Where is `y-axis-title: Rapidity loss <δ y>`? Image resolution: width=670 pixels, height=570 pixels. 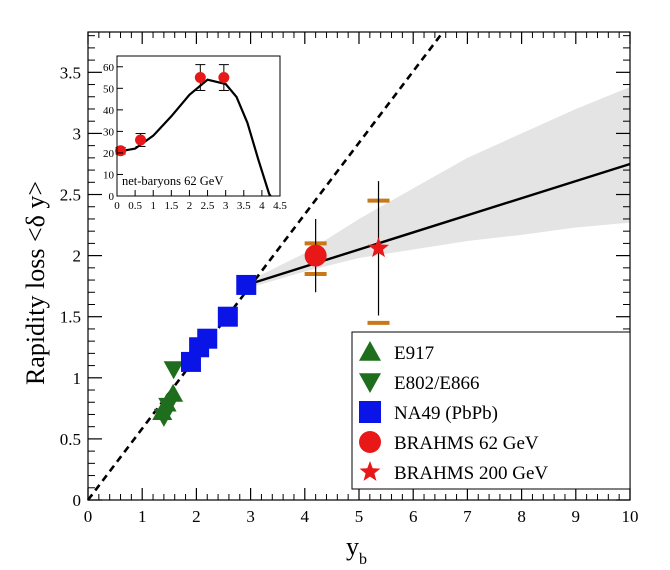
y-axis-title: Rapidity loss <δ y> is located at coordinates (35, 283).